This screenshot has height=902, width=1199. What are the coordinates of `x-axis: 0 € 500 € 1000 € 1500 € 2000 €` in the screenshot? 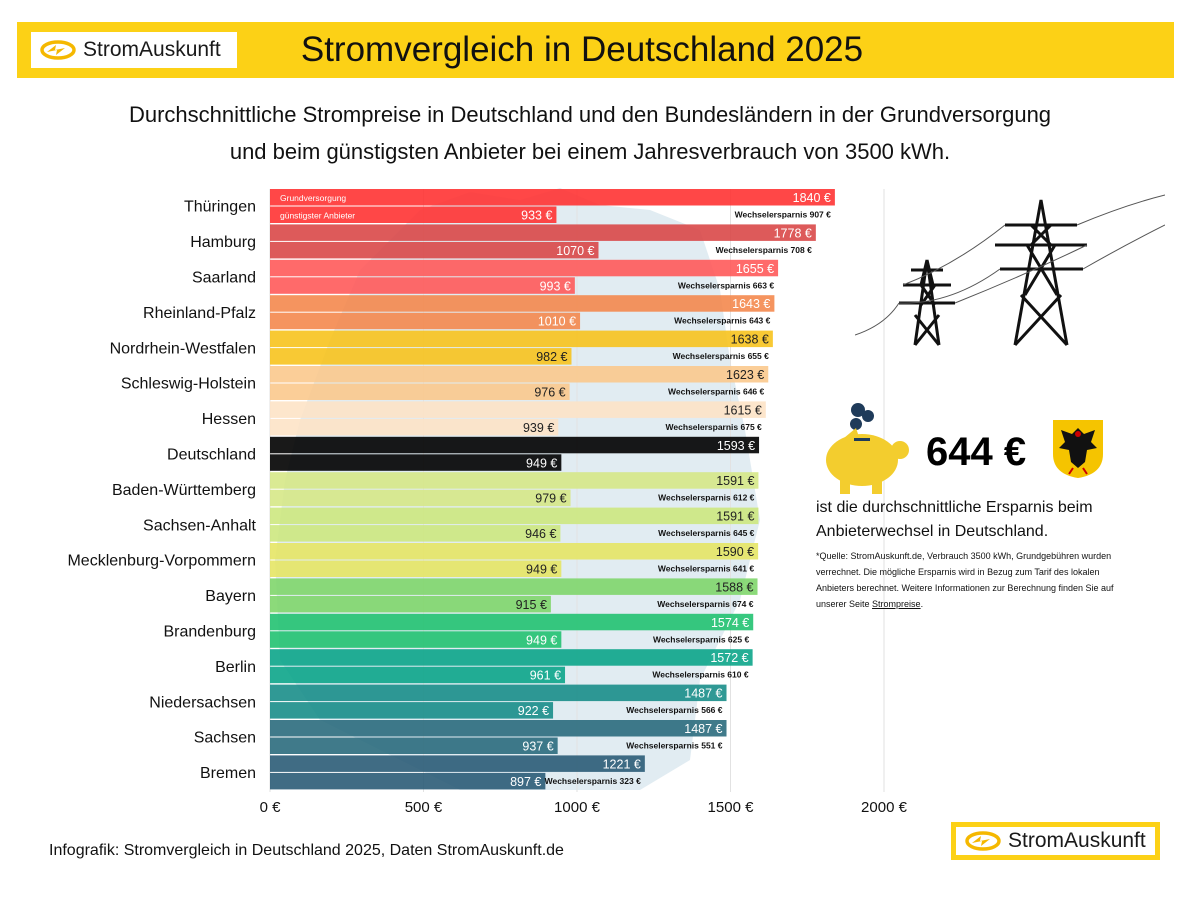 It's located at (584, 807).